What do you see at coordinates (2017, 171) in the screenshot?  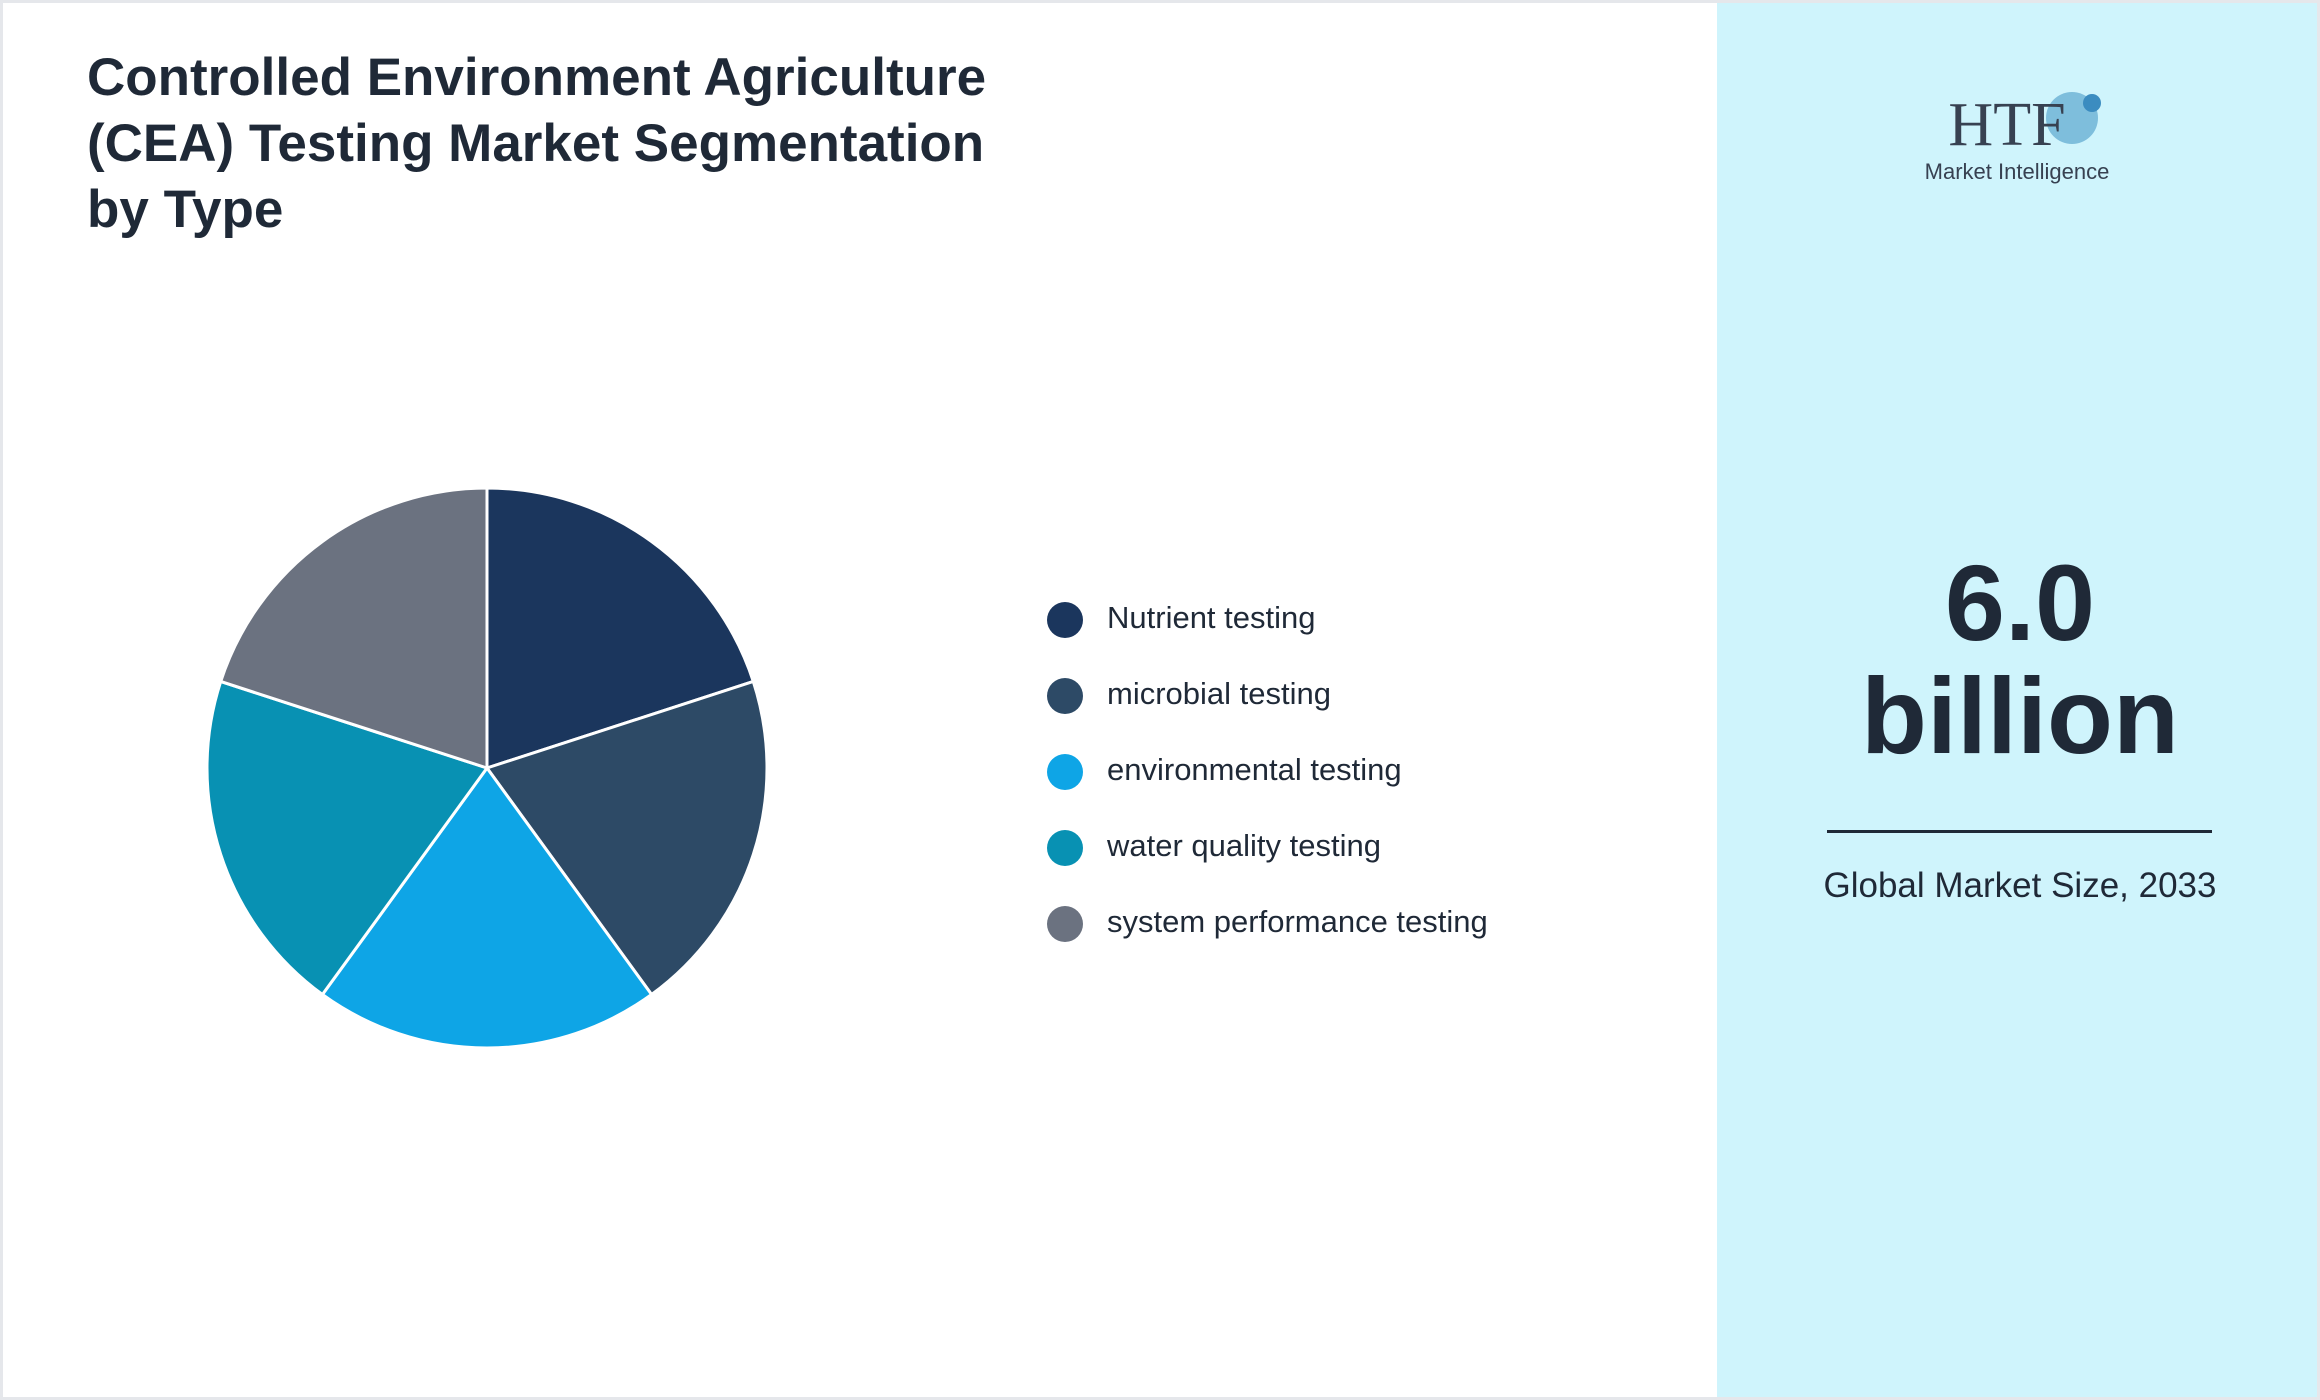 I see `logo-tagline: Market Intelligence` at bounding box center [2017, 171].